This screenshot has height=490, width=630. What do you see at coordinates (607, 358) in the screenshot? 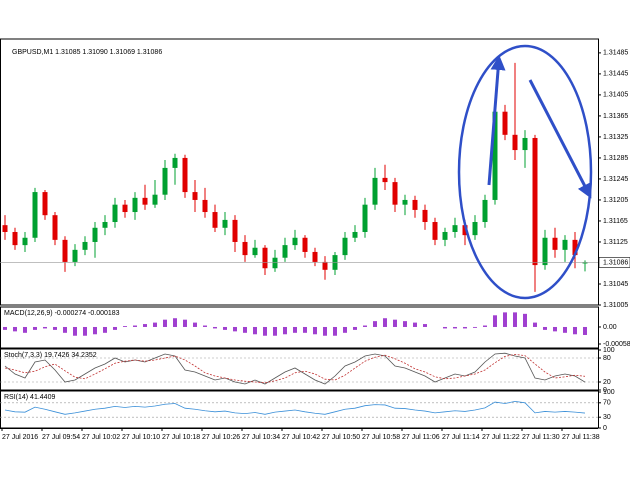
I see `y-tick-label: 80` at bounding box center [607, 358].